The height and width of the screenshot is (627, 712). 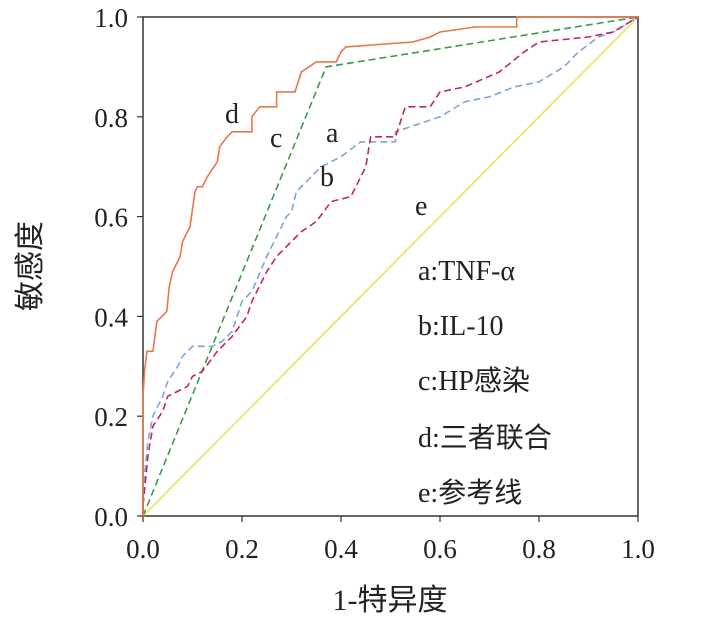 What do you see at coordinates (485, 438) in the screenshot?
I see `legend-item-d: d:三者联合` at bounding box center [485, 438].